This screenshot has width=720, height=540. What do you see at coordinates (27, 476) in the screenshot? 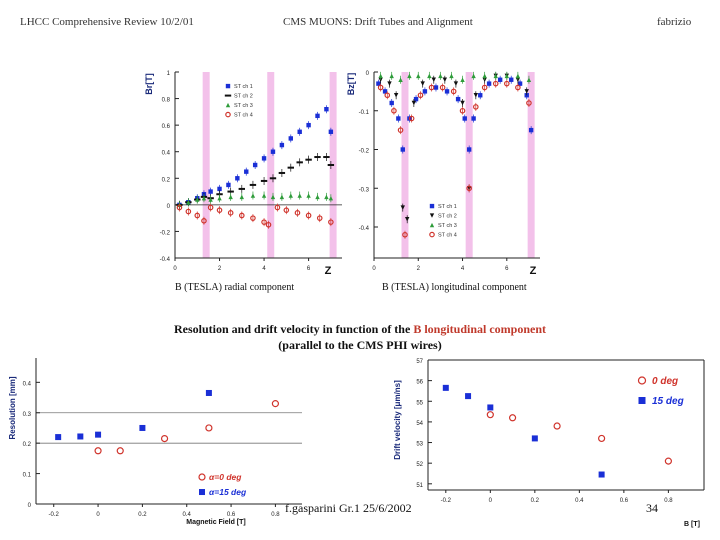
I see `resolution-y-tick-label: 0.1` at bounding box center [27, 476].